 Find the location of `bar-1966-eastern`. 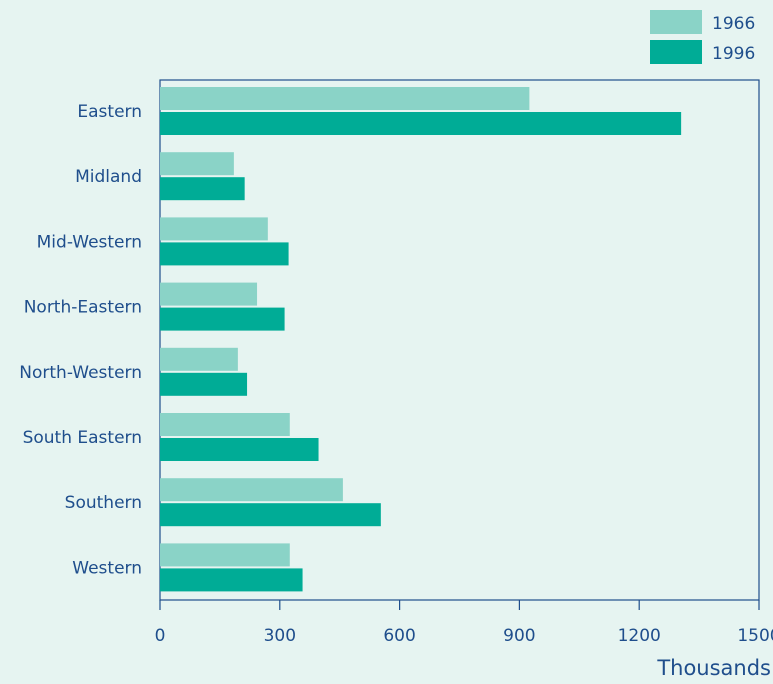

bar-1966-eastern is located at coordinates (345, 98).